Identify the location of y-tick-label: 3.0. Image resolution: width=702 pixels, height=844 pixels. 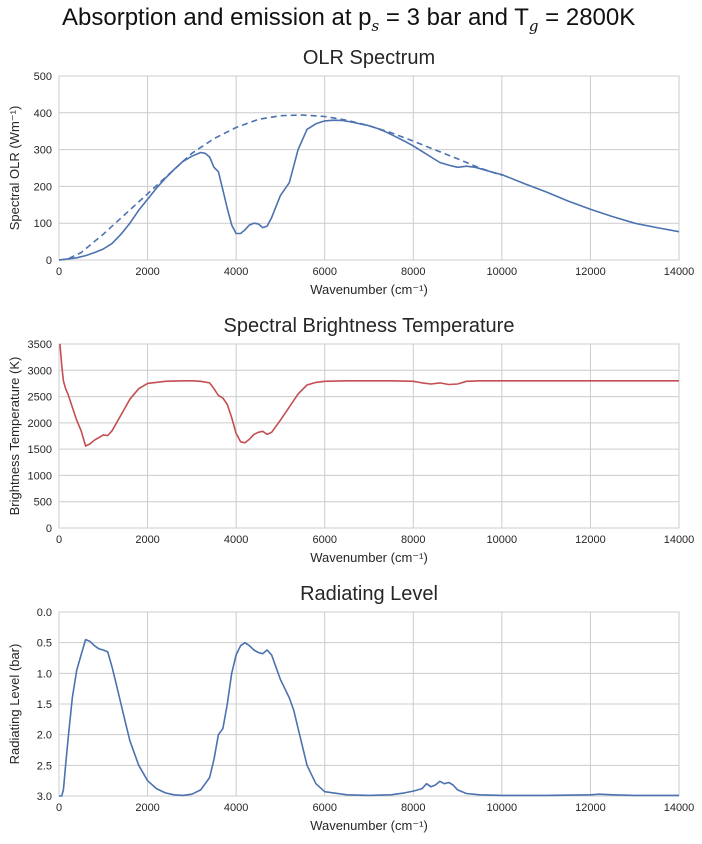
(44, 797).